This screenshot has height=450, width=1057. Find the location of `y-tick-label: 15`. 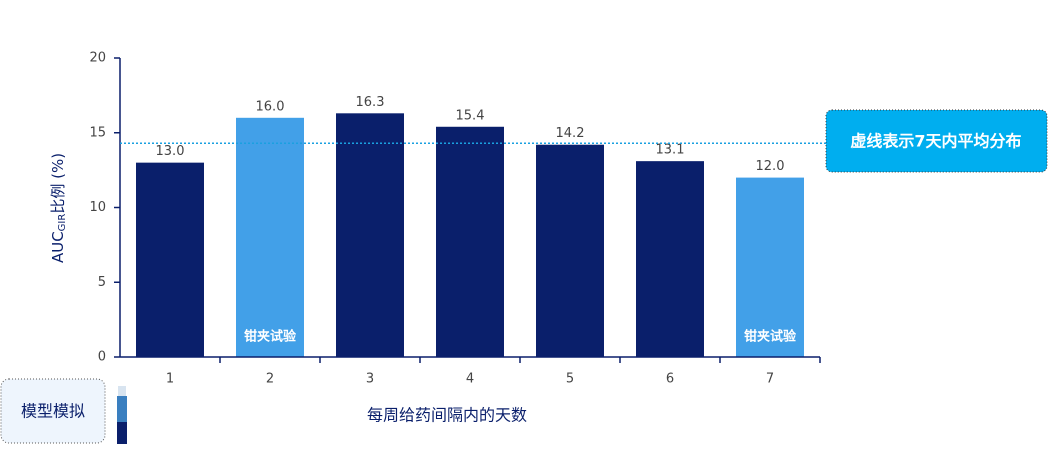

y-tick-label: 15 is located at coordinates (97, 132).